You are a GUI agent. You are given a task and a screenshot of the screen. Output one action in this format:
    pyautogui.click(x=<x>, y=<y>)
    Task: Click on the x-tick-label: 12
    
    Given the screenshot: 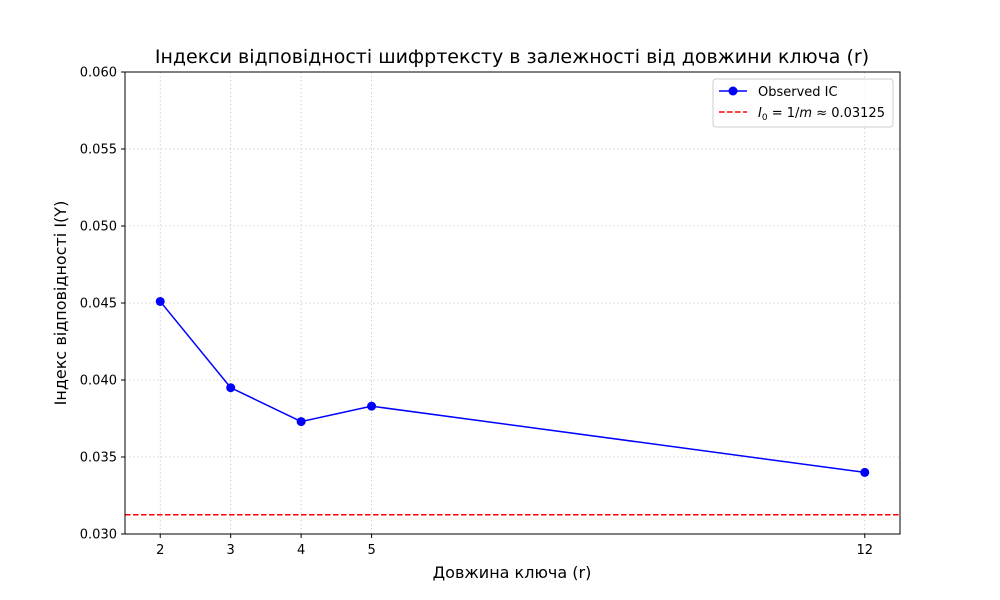 What is the action you would take?
    pyautogui.click(x=864, y=550)
    